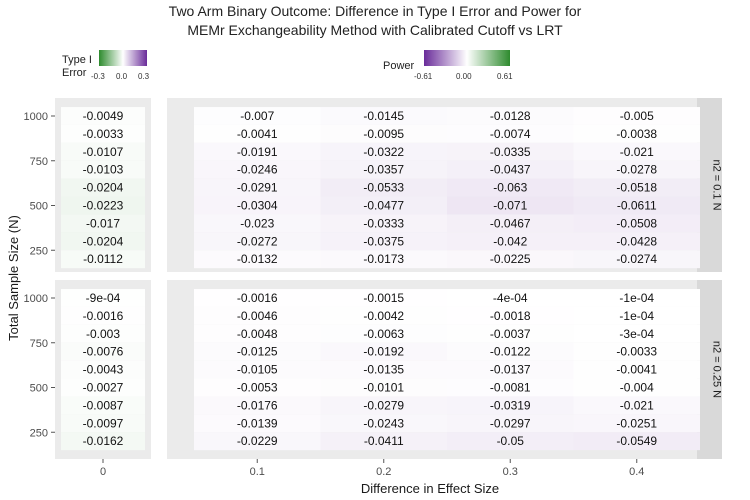 This screenshot has height=500, width=750. What do you see at coordinates (103, 370) in the screenshot?
I see `type1-cell-label: -0.0043` at bounding box center [103, 370].